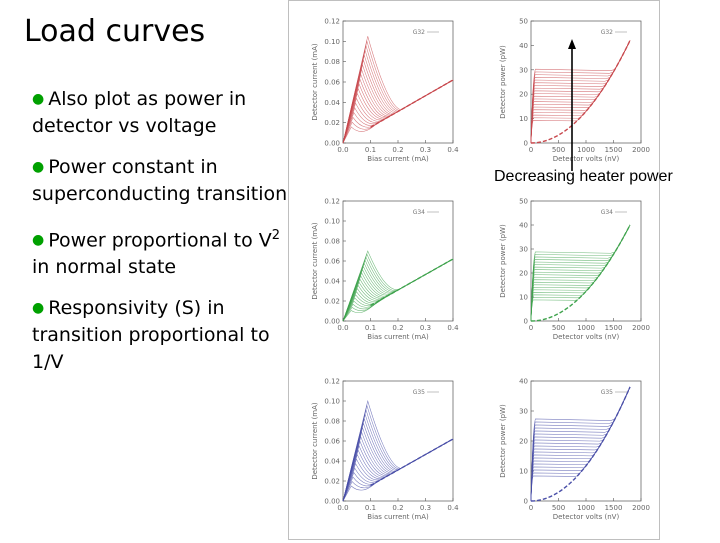 The height and width of the screenshot is (543, 720). I want to click on v-squared-line, so click(580, 273).